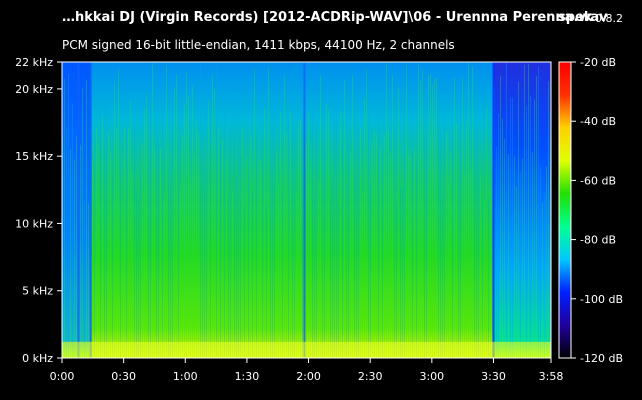  Describe the element at coordinates (597, 210) in the screenshot. I see `colorbar-axis: -20 dB -40 dB -60 dB -80 dB -100 dB -120 dB` at that location.